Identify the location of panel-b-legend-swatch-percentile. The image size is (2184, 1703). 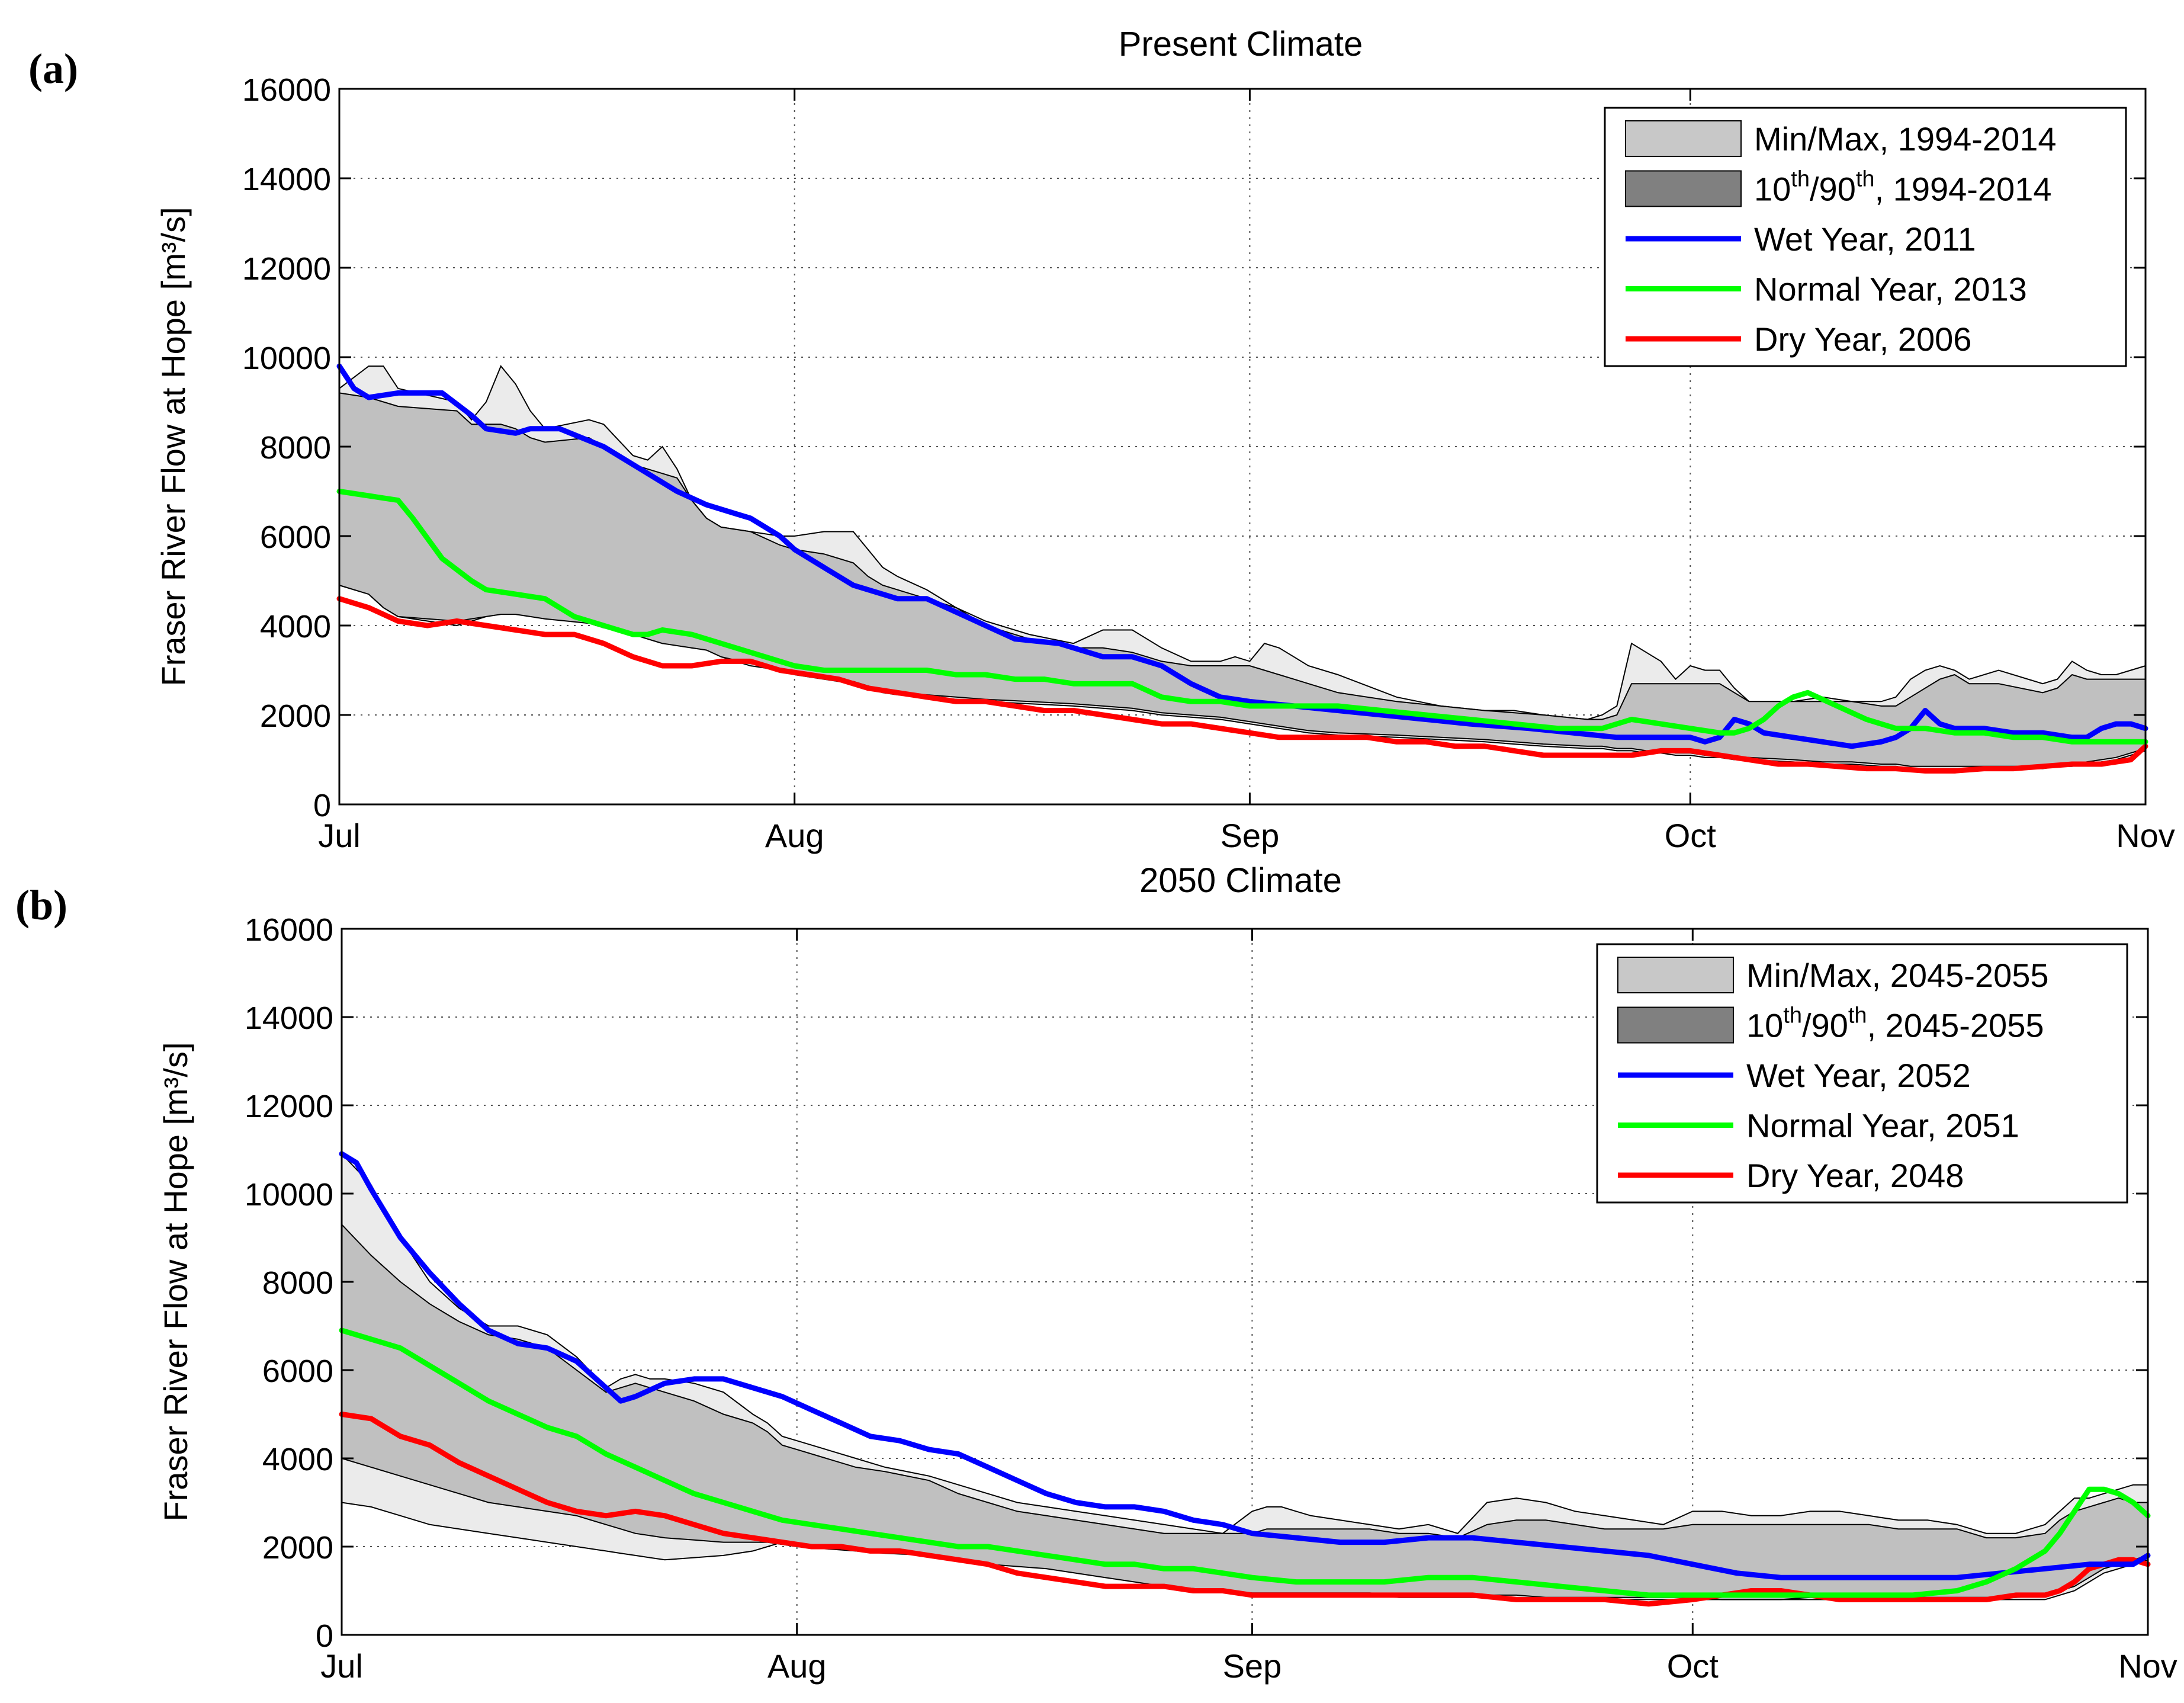
(1675, 1025).